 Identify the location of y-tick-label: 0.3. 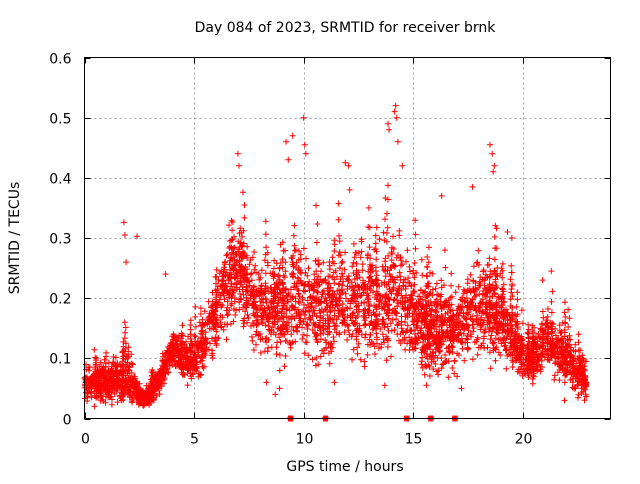
(60, 240).